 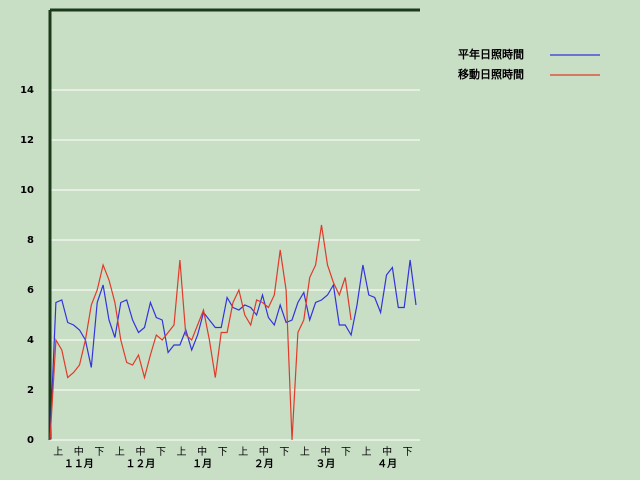 What do you see at coordinates (79, 464) in the screenshot?
I see `month-label: １１月` at bounding box center [79, 464].